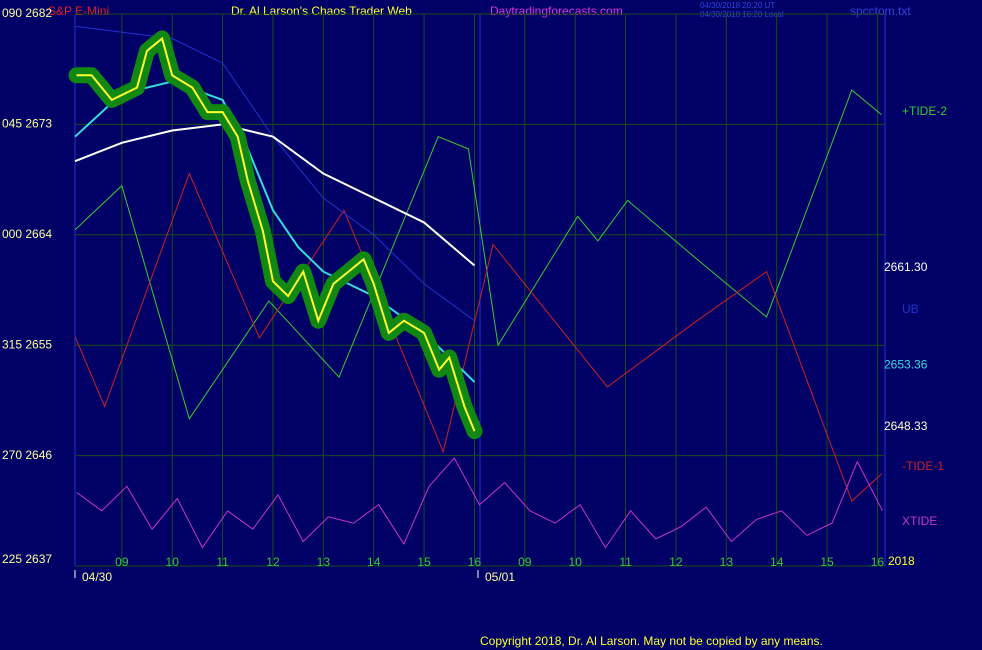  Describe the element at coordinates (880, 11) in the screenshot. I see `file-name: spcctom.txt` at that location.